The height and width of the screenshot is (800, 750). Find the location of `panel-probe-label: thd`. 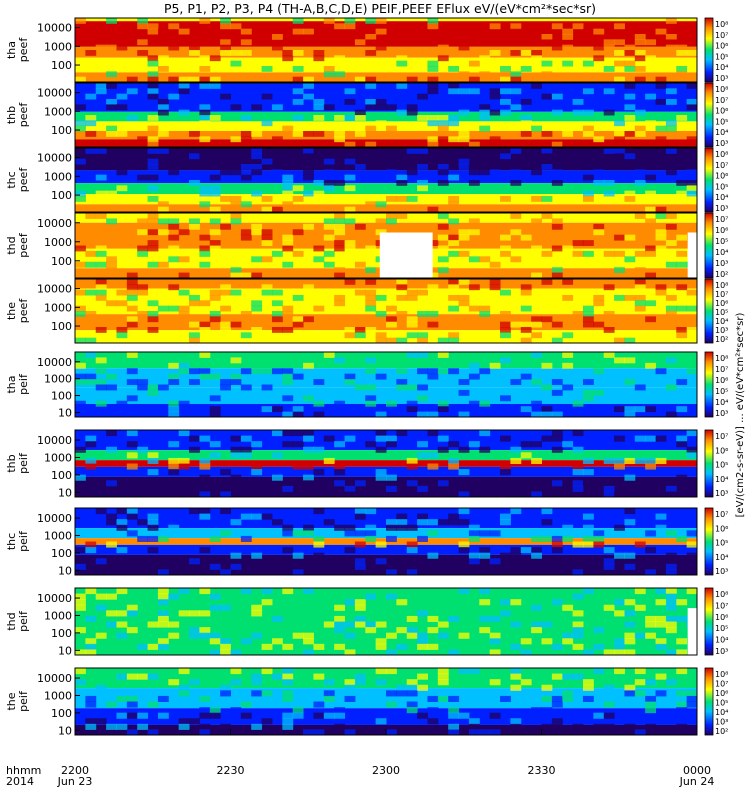

panel-probe-label: thd is located at coordinates (11, 245).